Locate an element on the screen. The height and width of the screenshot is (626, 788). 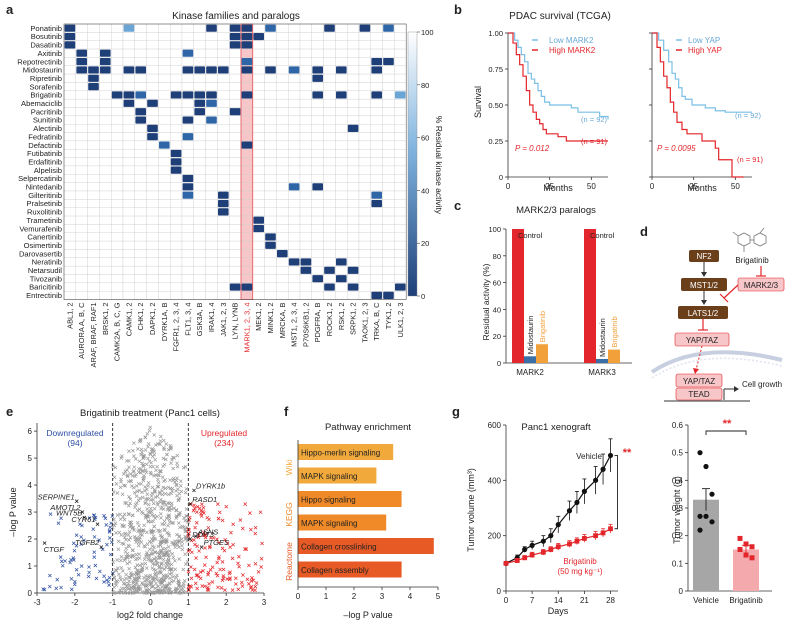
heatmap-col-label: MST1, 2, 3, 4 is located at coordinates (294, 325).